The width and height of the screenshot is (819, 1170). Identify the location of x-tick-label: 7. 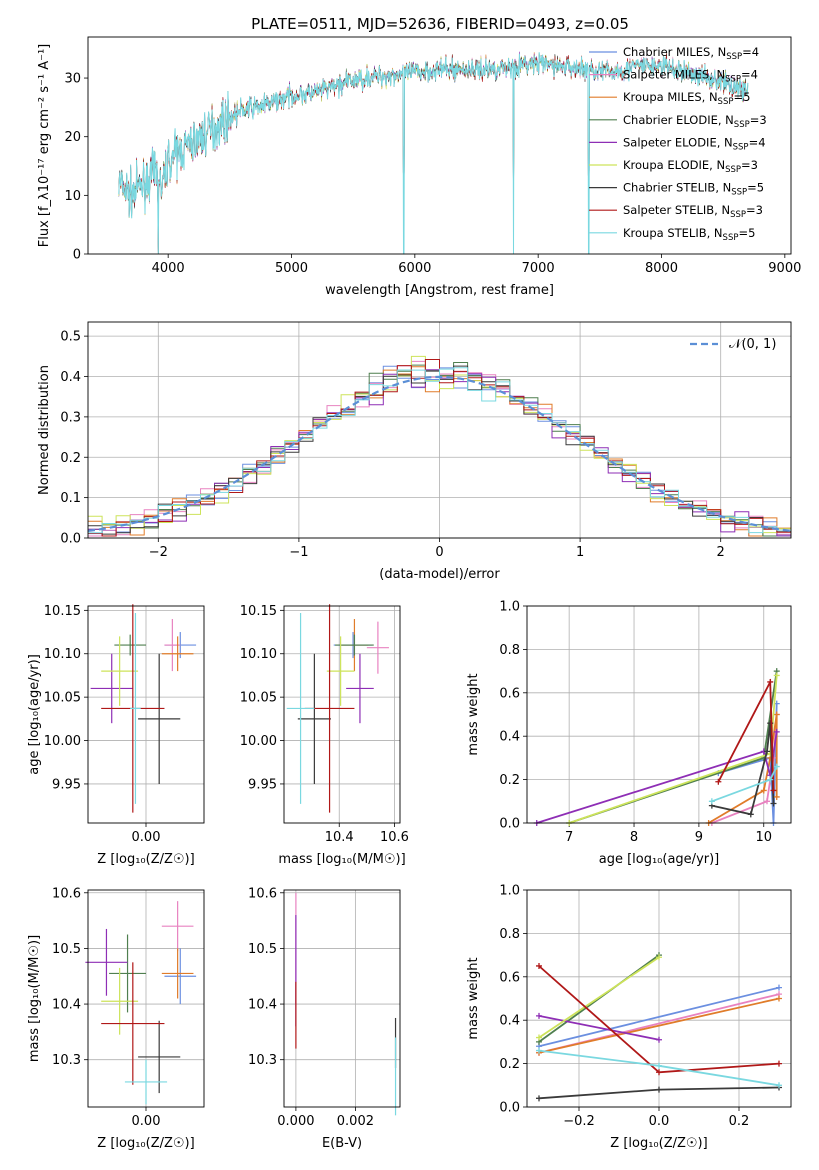
(569, 837).